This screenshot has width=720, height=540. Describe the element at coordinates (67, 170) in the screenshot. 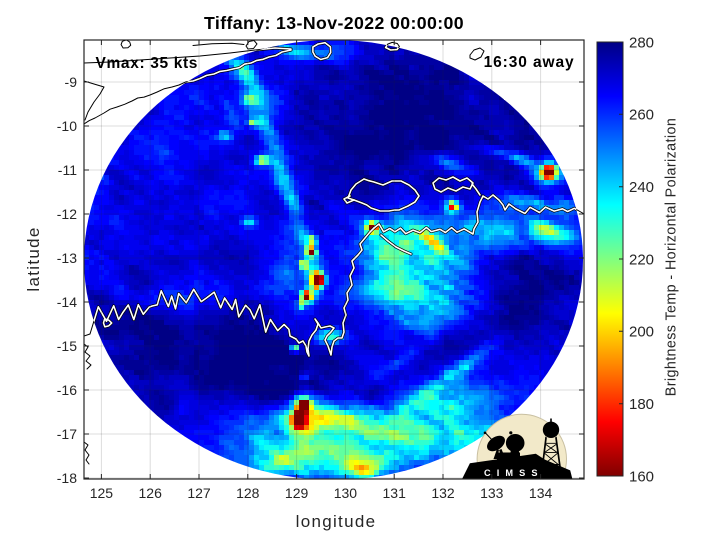

I see `svg-text: -11` at that location.